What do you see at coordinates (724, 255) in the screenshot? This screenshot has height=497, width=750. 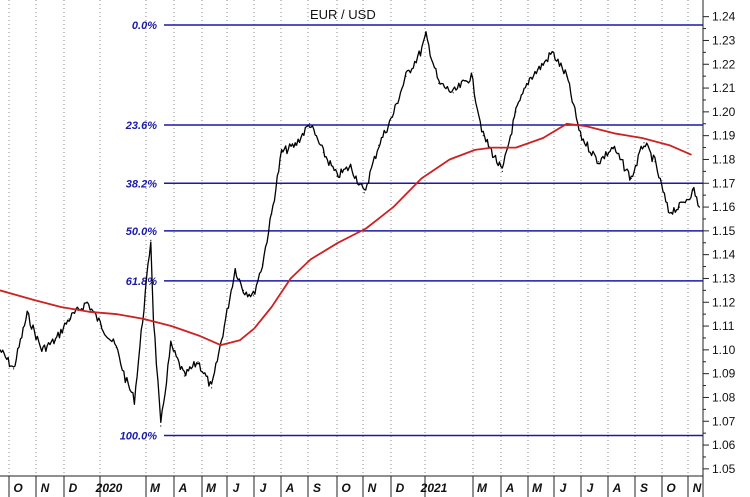 I see `y-tick-label: 1.14` at bounding box center [724, 255].